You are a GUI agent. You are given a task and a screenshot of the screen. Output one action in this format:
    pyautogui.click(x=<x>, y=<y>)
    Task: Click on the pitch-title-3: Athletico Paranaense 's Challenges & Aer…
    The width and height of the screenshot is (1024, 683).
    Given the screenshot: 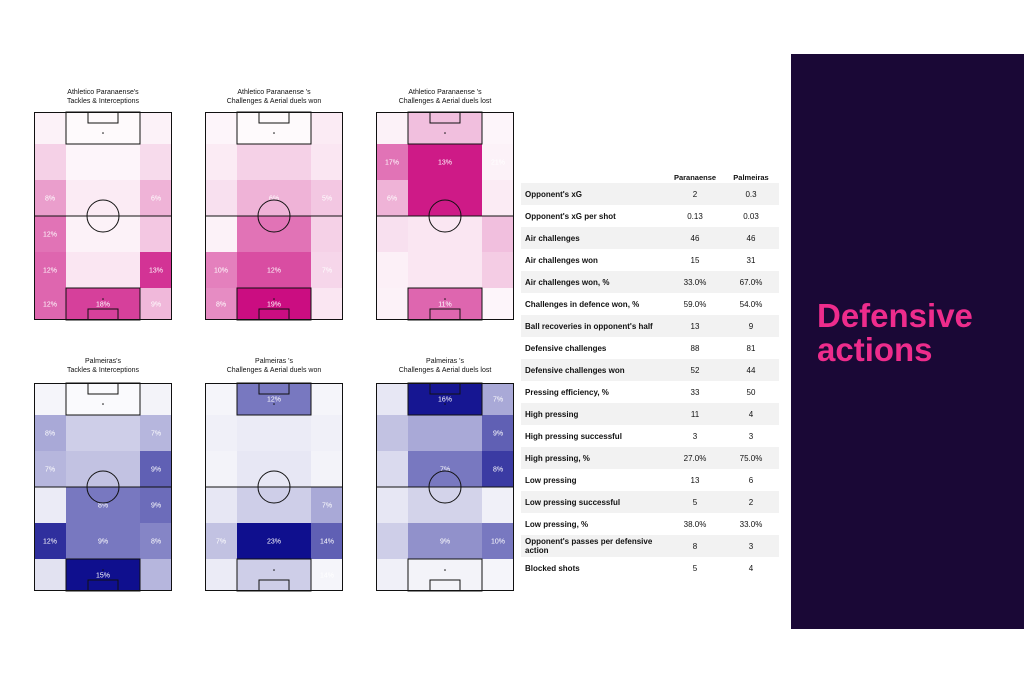 What is the action you would take?
    pyautogui.click(x=445, y=97)
    